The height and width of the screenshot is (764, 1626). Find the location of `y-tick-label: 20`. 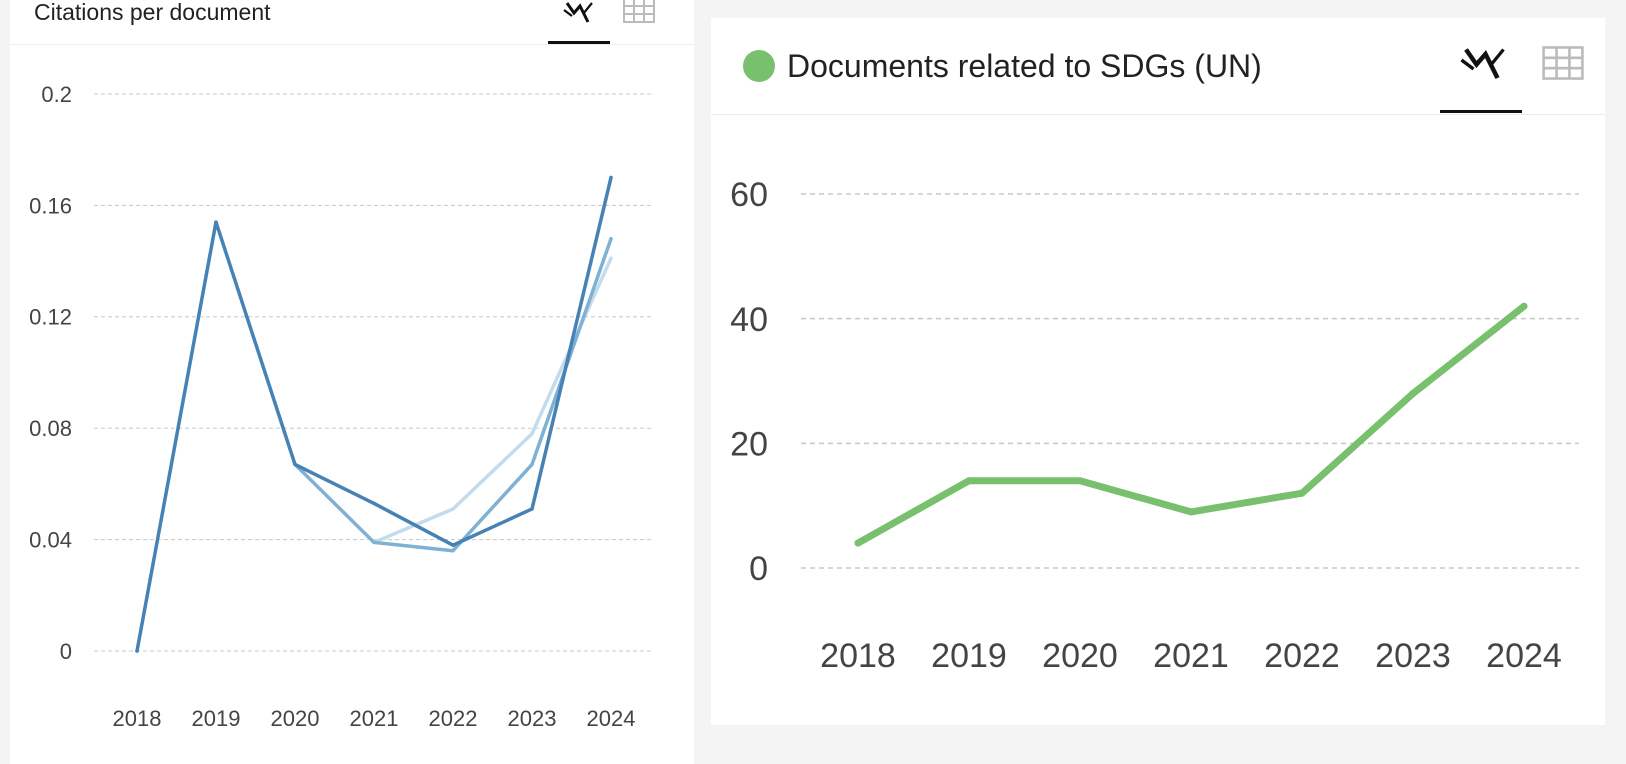

y-tick-label: 20 is located at coordinates (749, 445).